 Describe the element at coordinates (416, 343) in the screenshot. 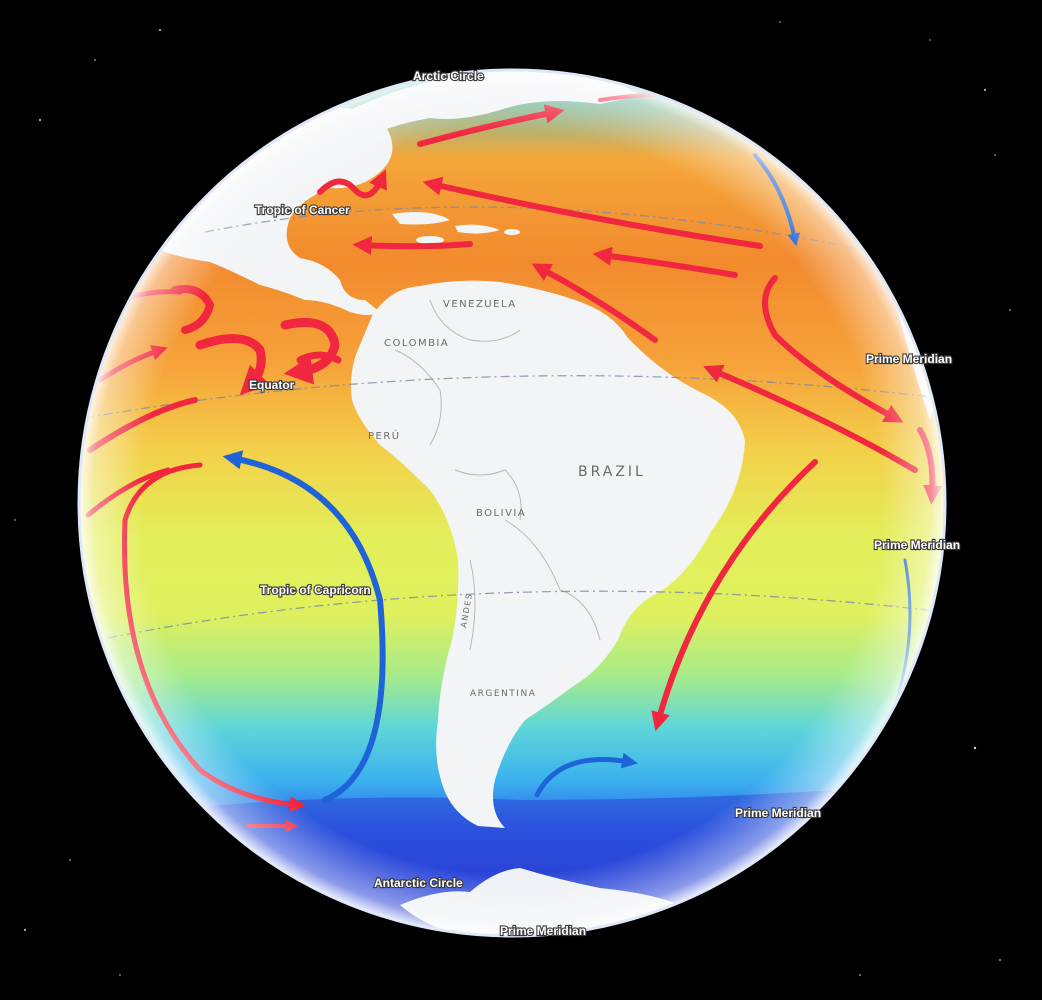

I see `country-label-colombia: COLOMBIA` at that location.